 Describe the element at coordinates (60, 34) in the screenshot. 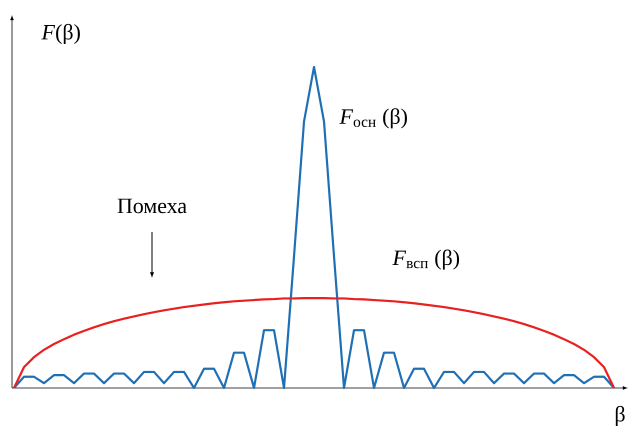

I see `y-axis-title: F(β)` at that location.